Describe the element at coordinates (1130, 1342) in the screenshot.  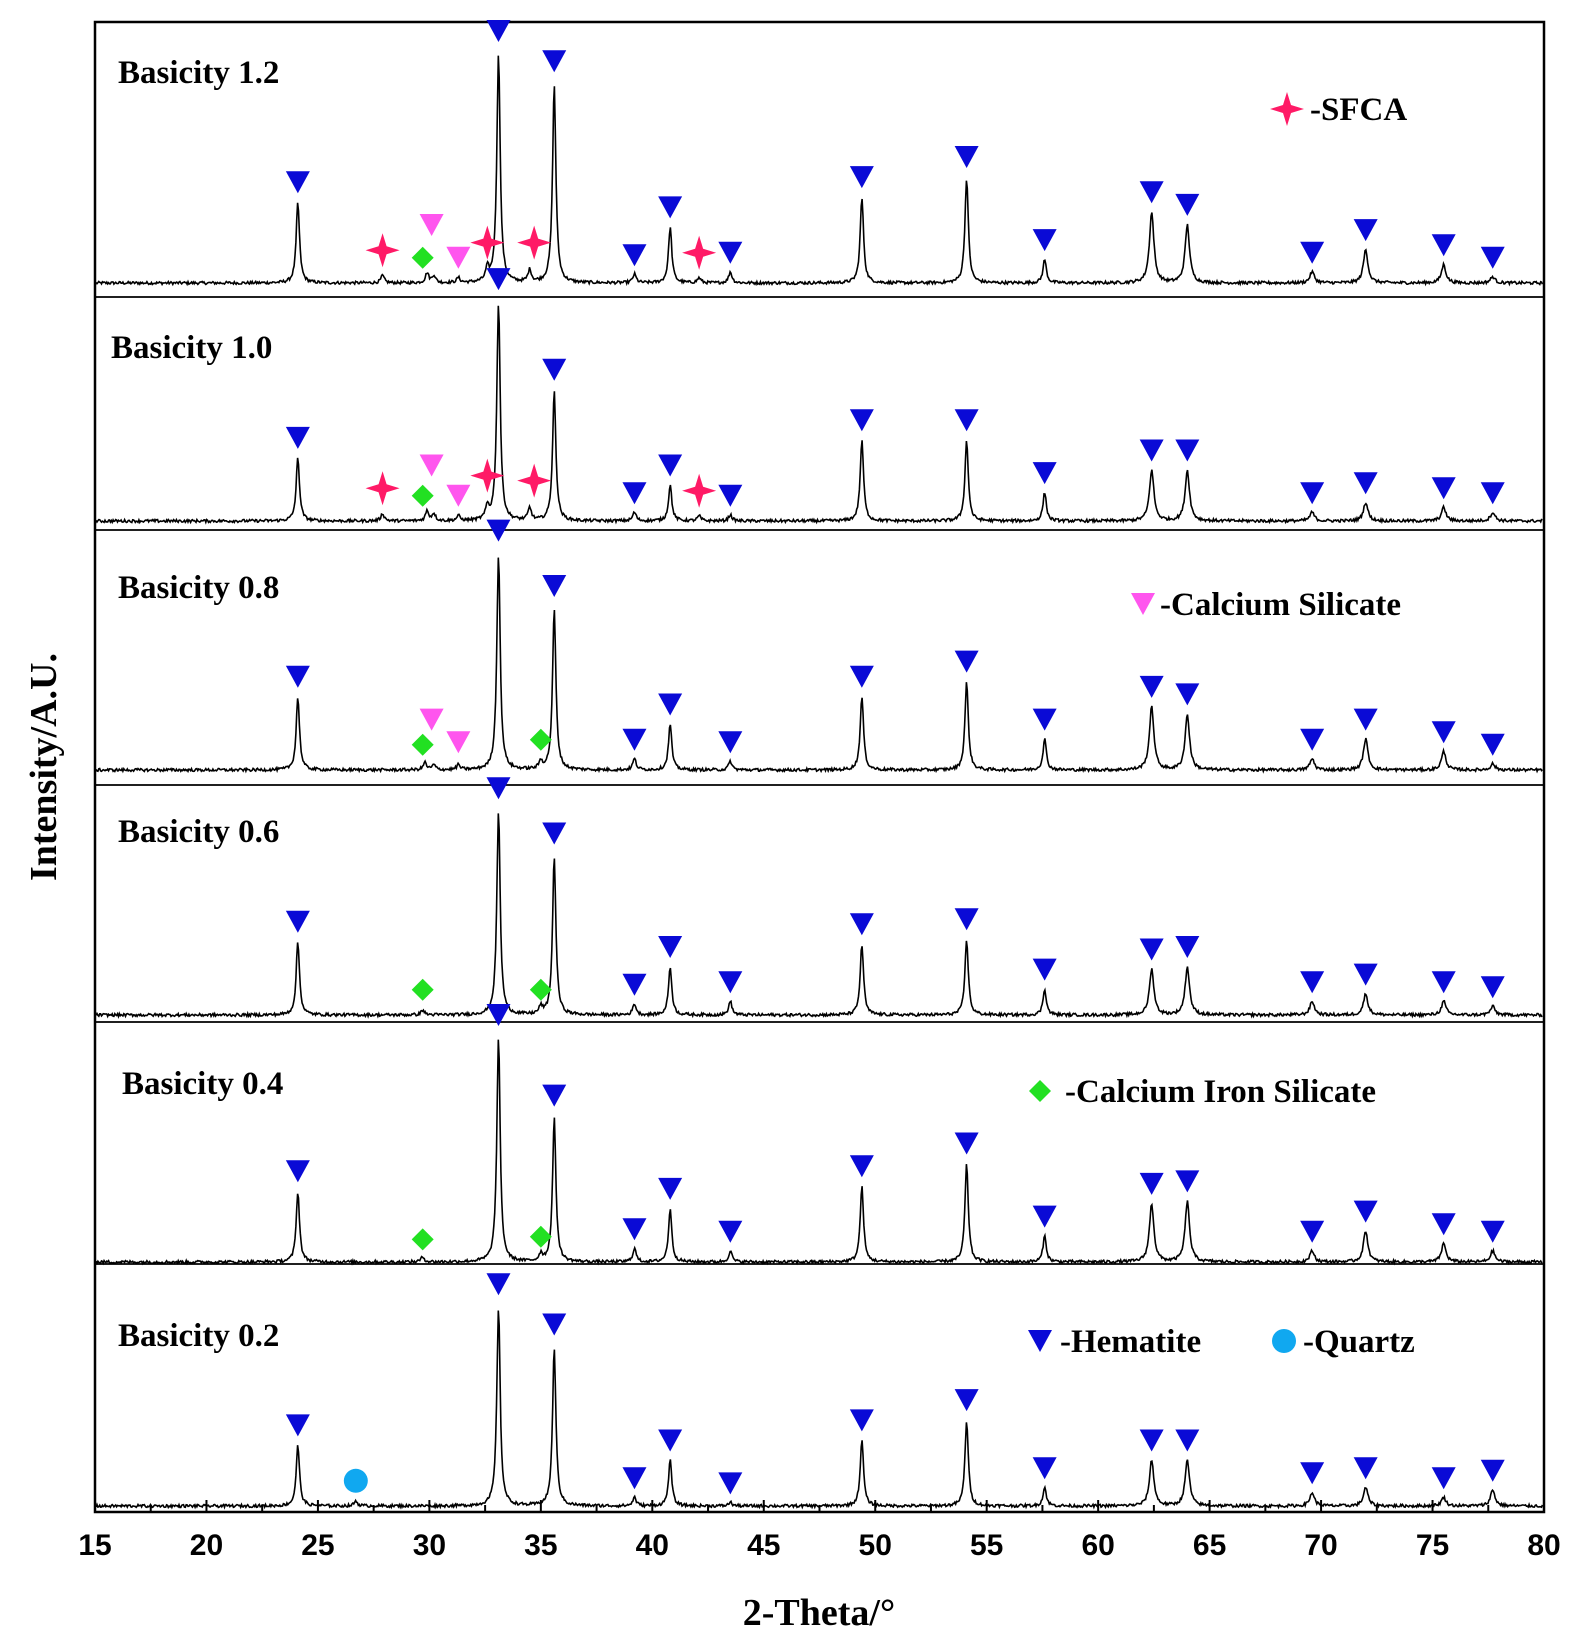
I see `legend-label: -Hematite` at that location.